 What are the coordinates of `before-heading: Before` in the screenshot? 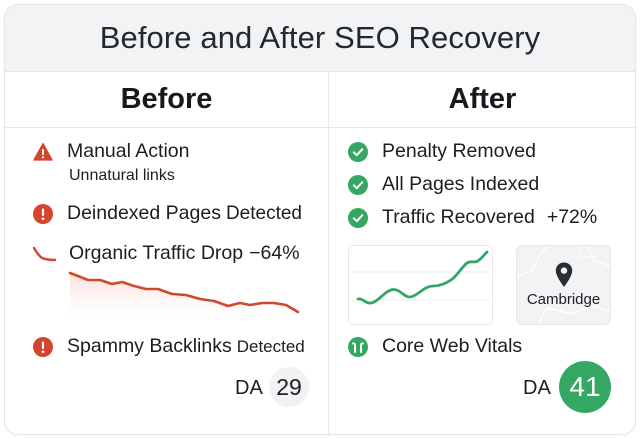 It's located at (166, 99).